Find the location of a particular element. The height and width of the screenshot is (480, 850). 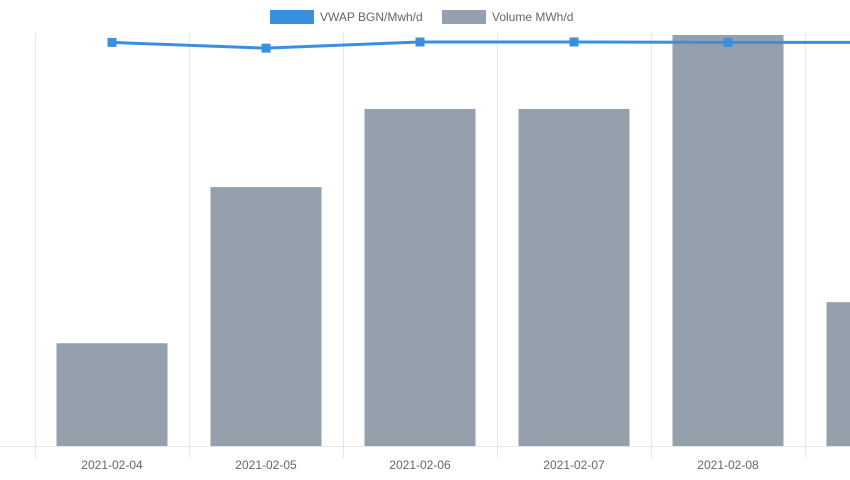

legend: VWAP BGN/Mwh/d Volume MWh/d is located at coordinates (425, 17).